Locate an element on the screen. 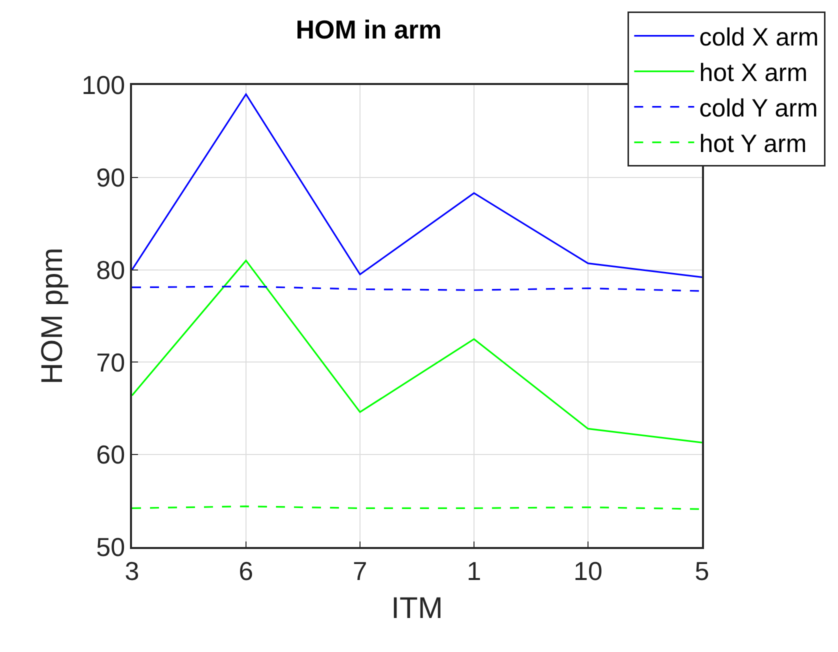  x-tick-label: 3 is located at coordinates (132, 571).